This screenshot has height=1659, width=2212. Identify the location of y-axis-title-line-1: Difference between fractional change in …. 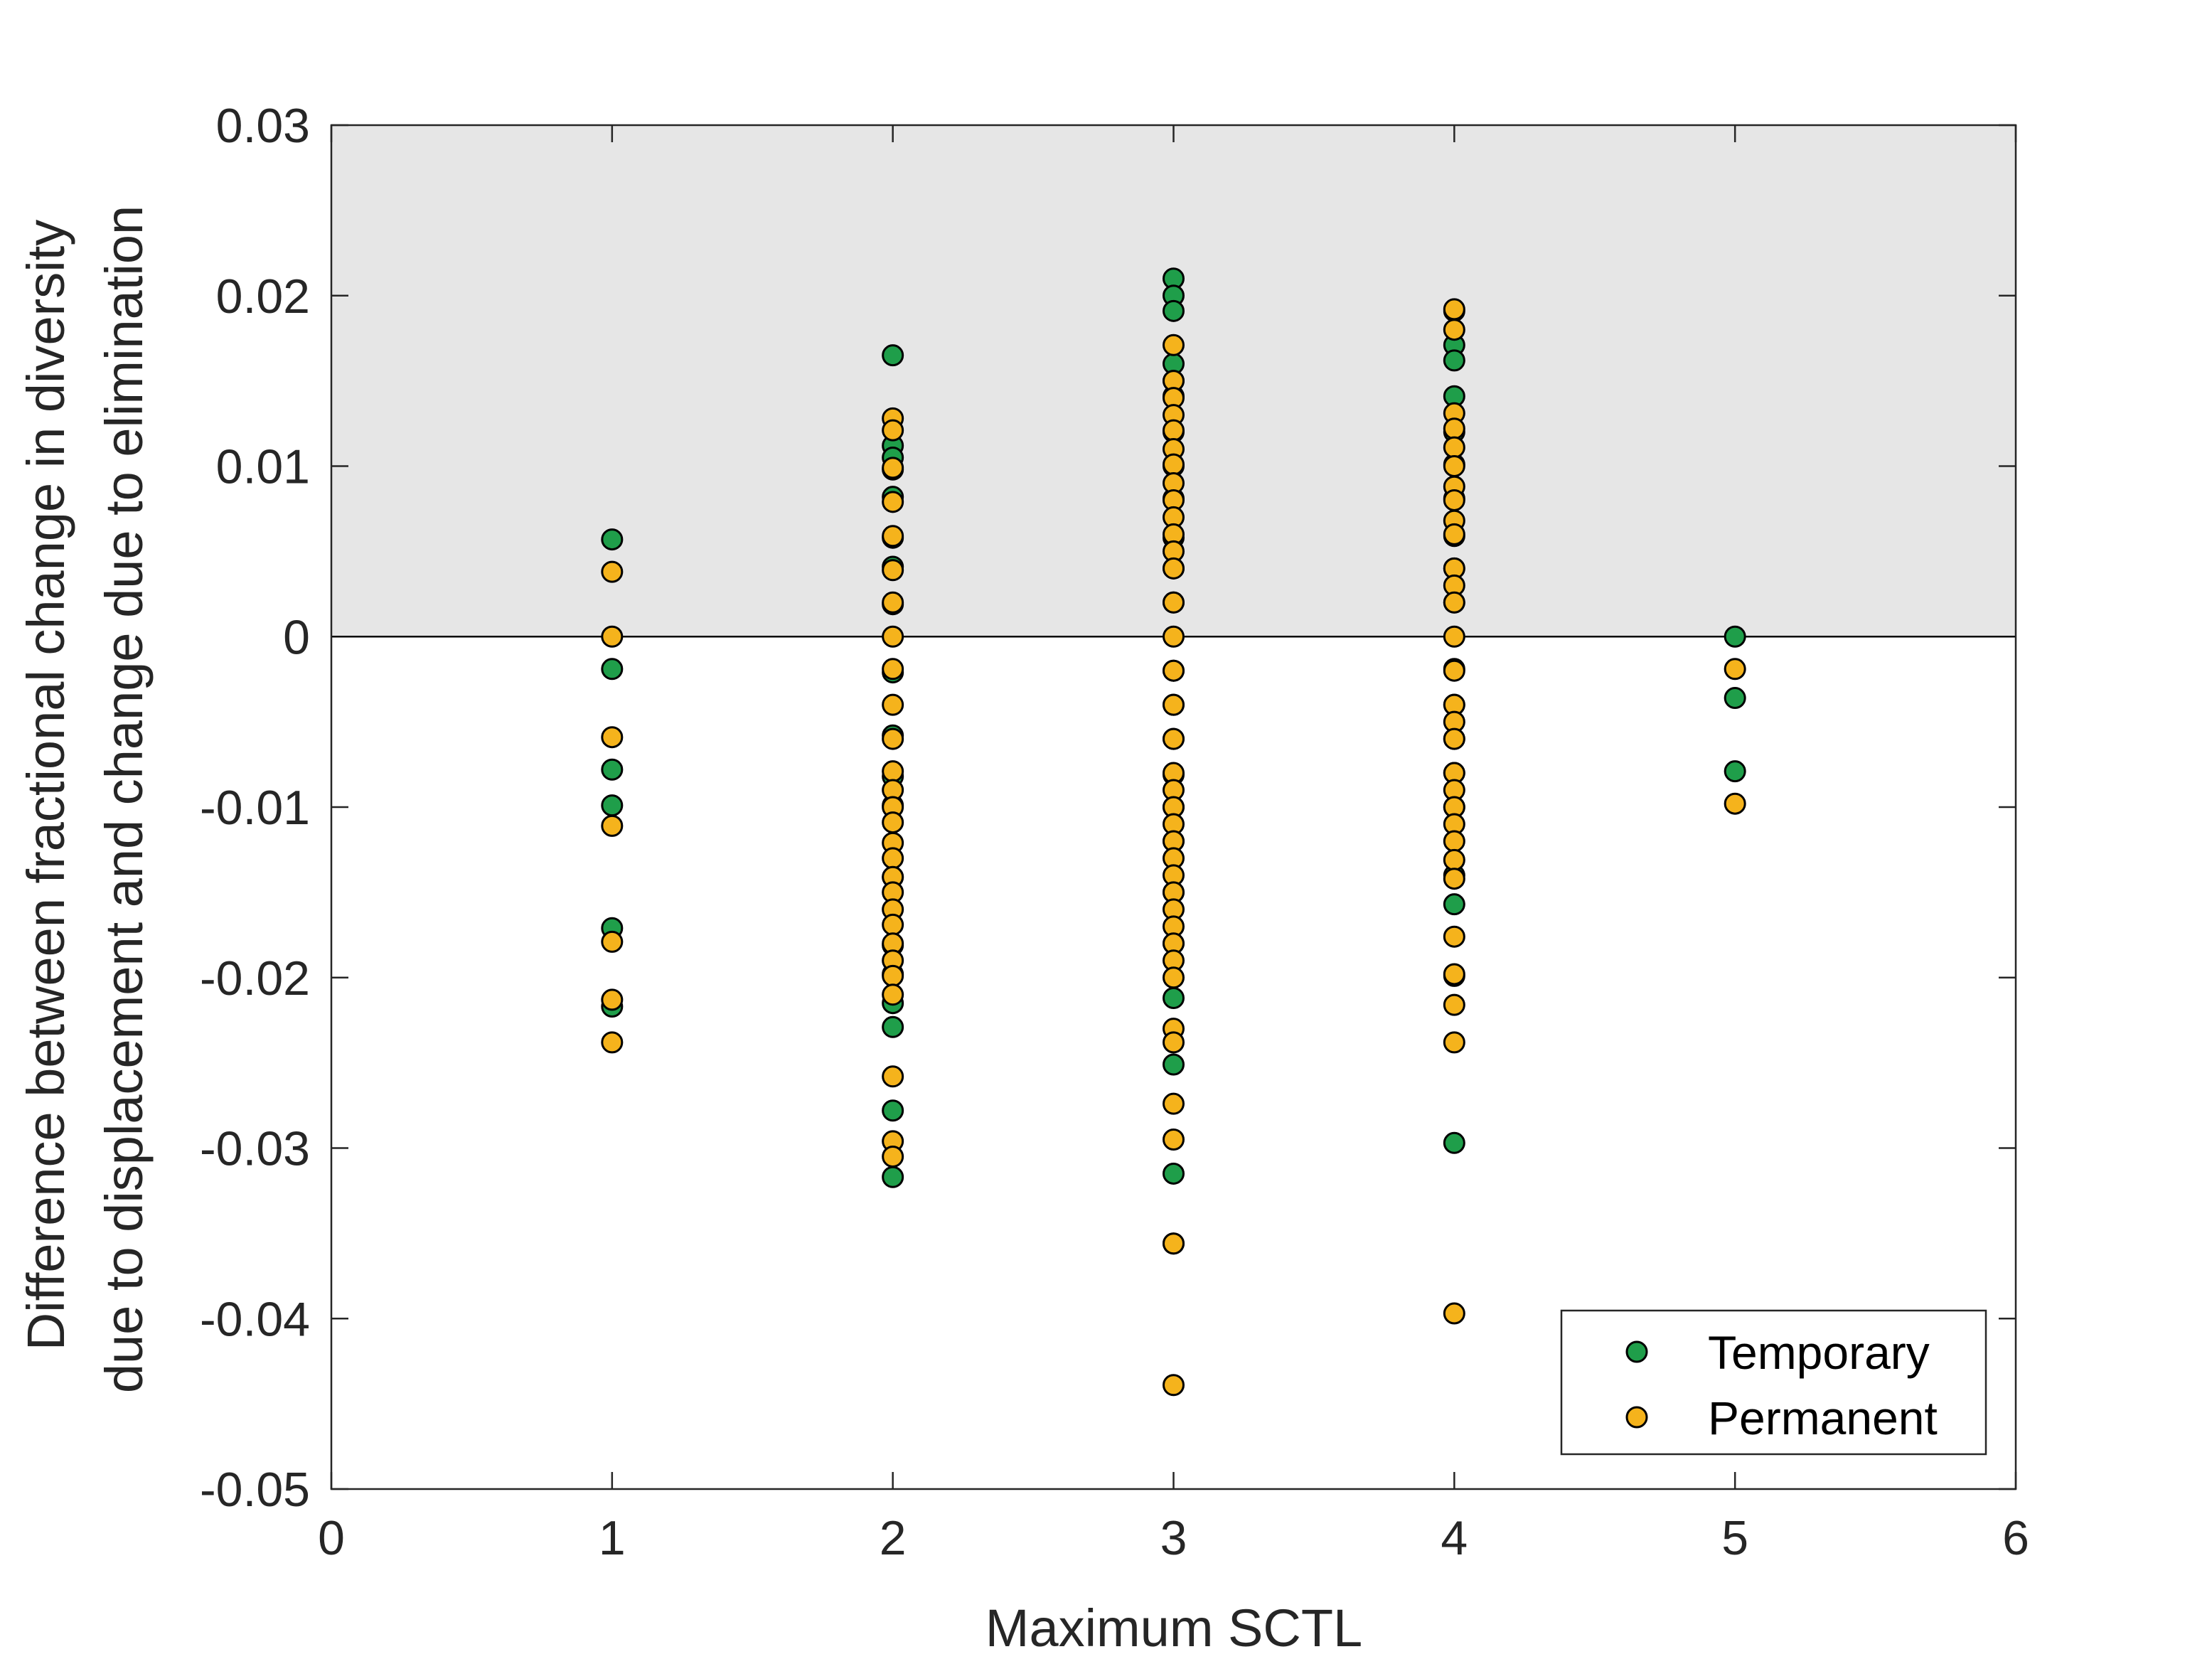
(45, 785).